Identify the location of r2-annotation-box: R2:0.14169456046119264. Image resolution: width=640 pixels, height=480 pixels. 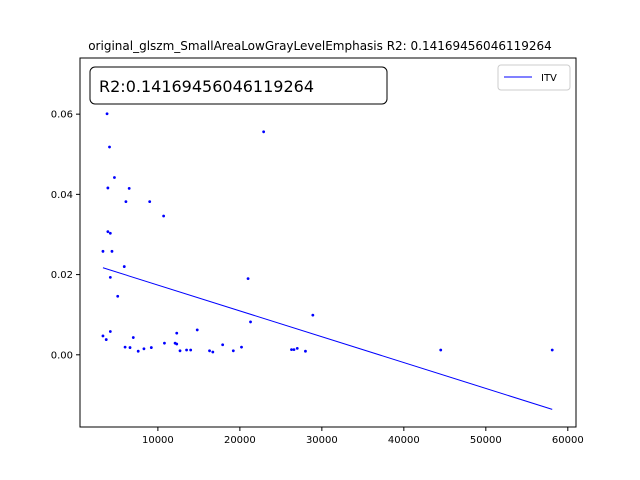
(238, 85).